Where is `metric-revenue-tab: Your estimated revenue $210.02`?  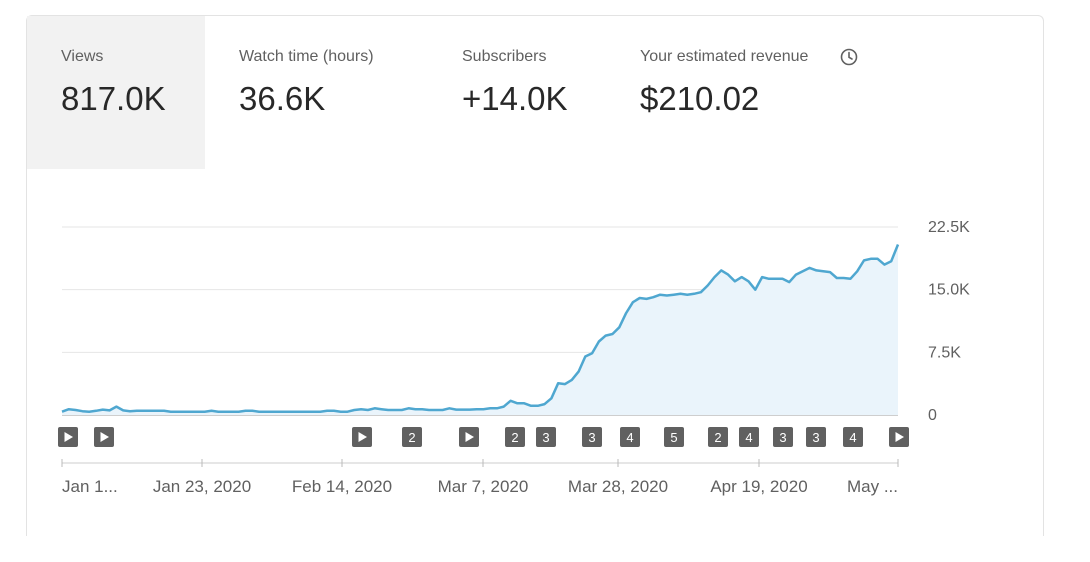
metric-revenue-tab: Your estimated revenue $210.02 is located at coordinates (756, 92).